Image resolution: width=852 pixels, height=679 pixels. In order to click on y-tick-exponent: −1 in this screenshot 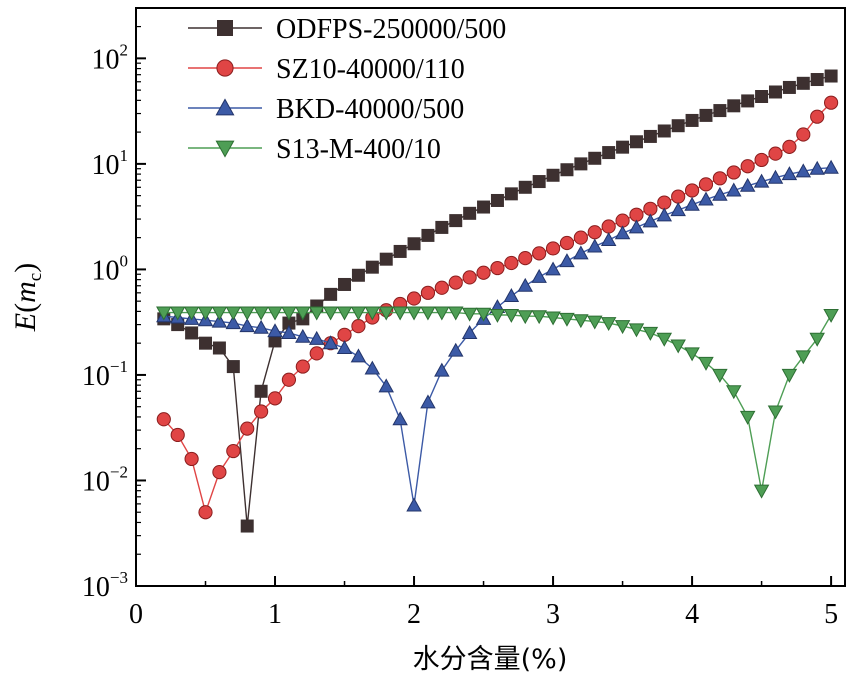, I will do `click(119, 366)`.